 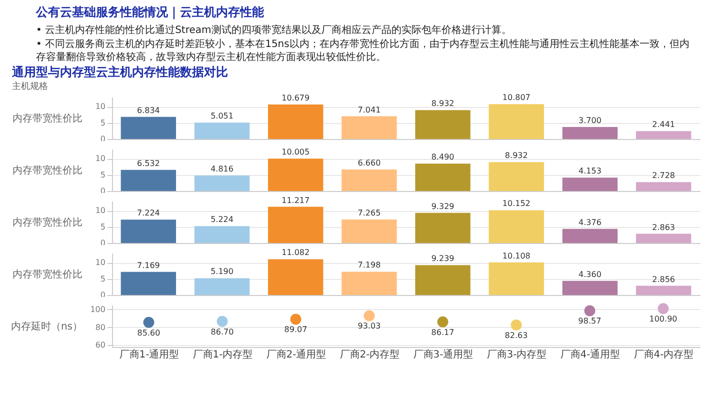 I want to click on data-label: 6.834, so click(x=148, y=110).